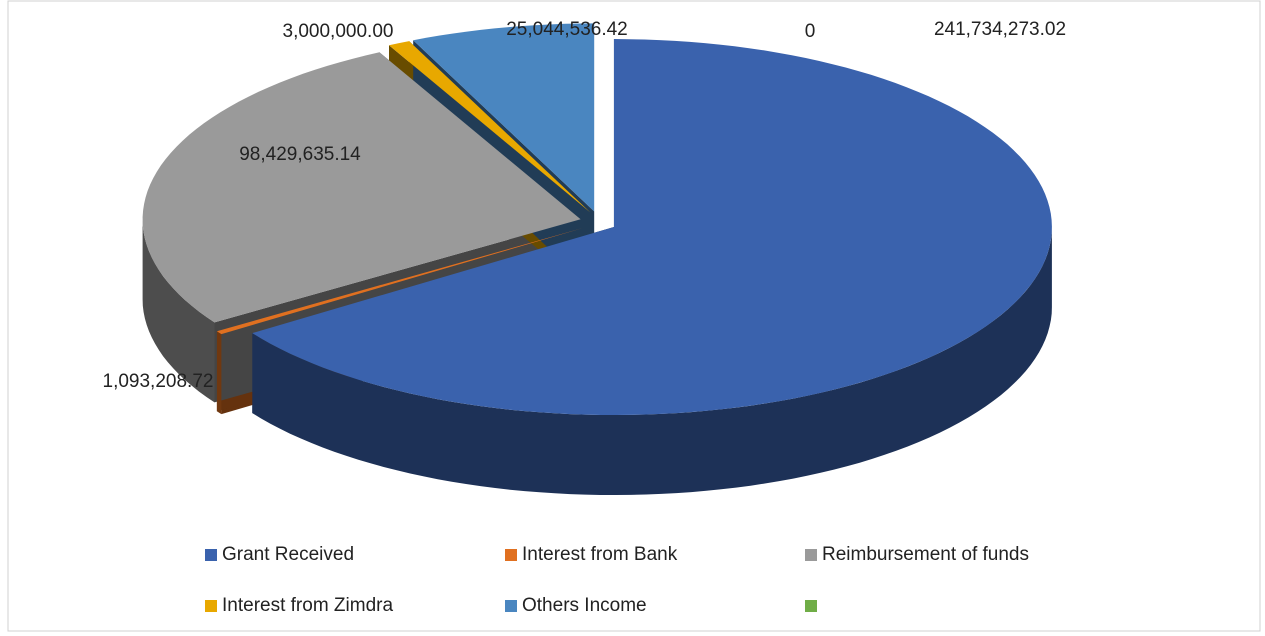 The width and height of the screenshot is (1265, 636). What do you see at coordinates (1000, 29) in the screenshot?
I see `data-label: 241,734,273.02` at bounding box center [1000, 29].